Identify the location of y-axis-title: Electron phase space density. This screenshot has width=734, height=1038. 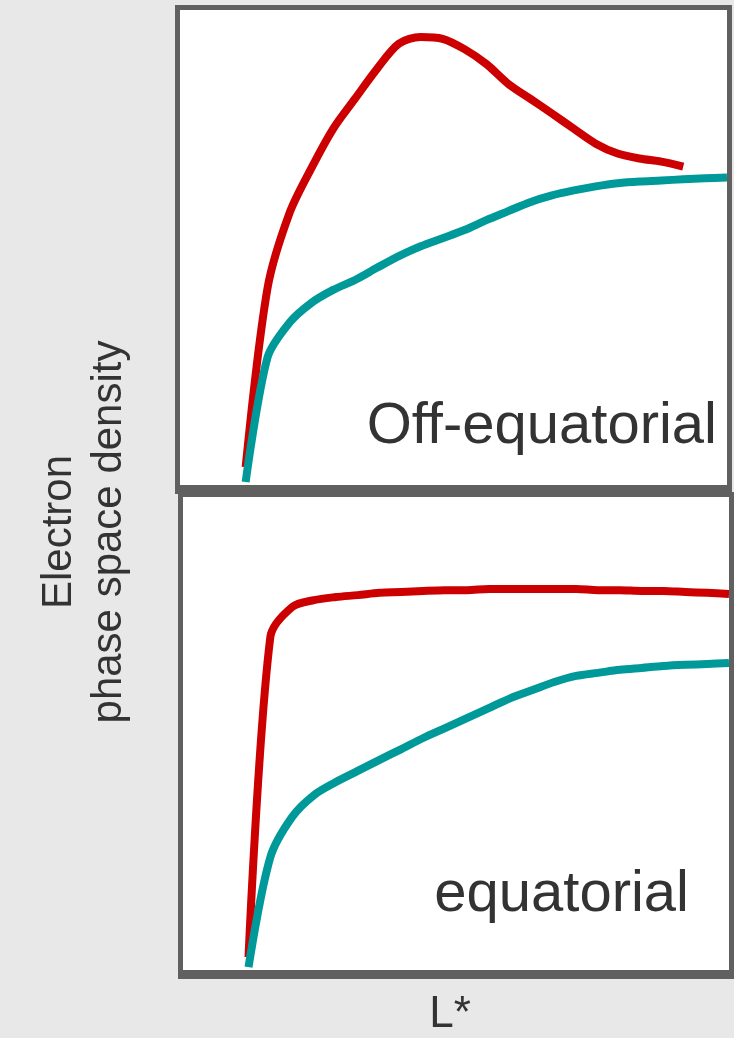
(81, 532).